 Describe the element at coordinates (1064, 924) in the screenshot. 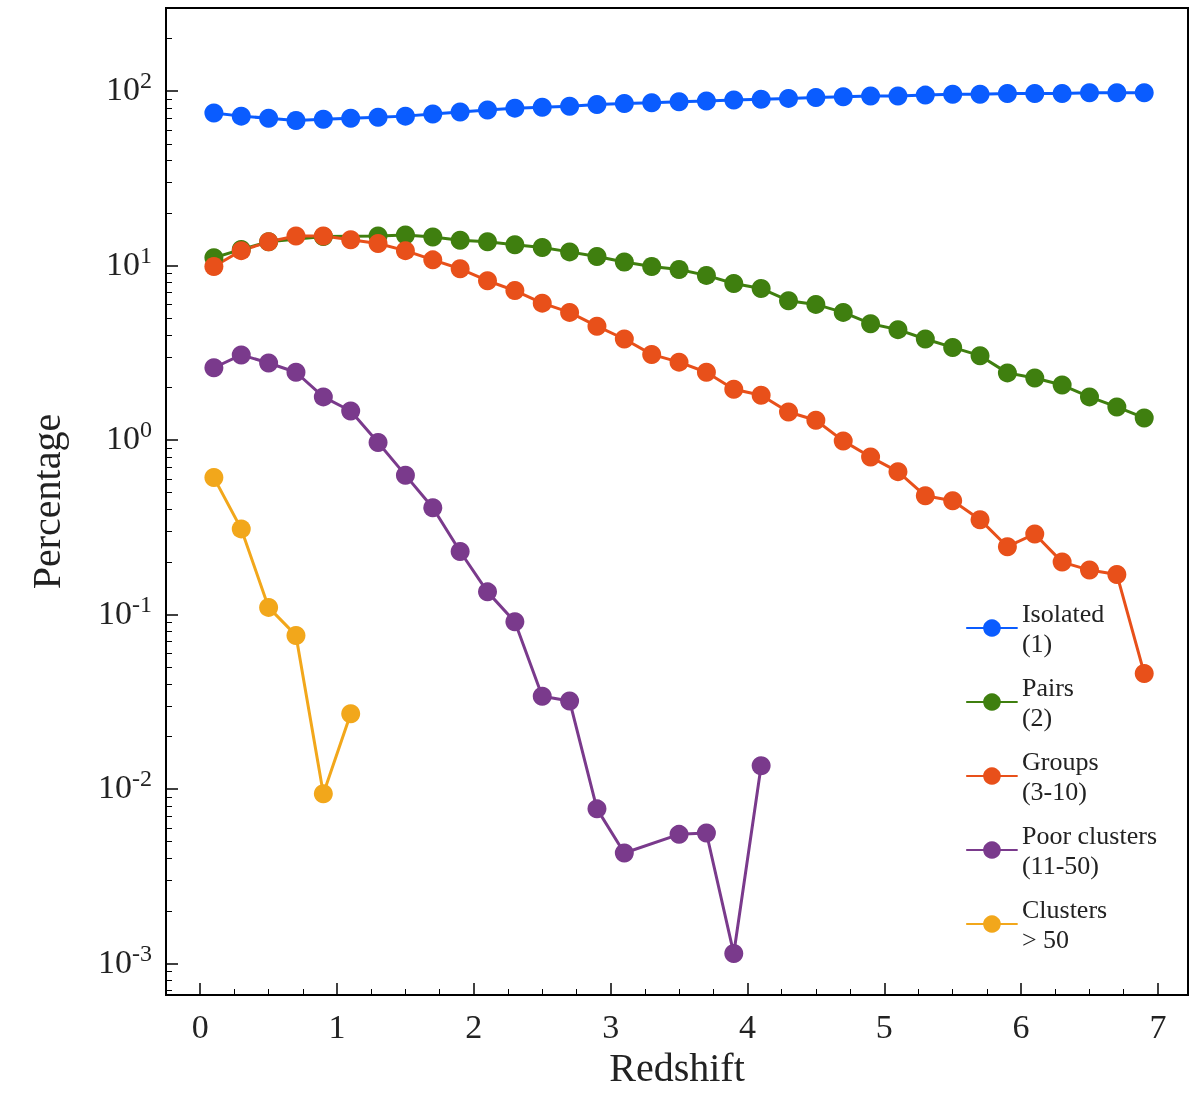

I see `legend-label: Clusters > 50` at that location.